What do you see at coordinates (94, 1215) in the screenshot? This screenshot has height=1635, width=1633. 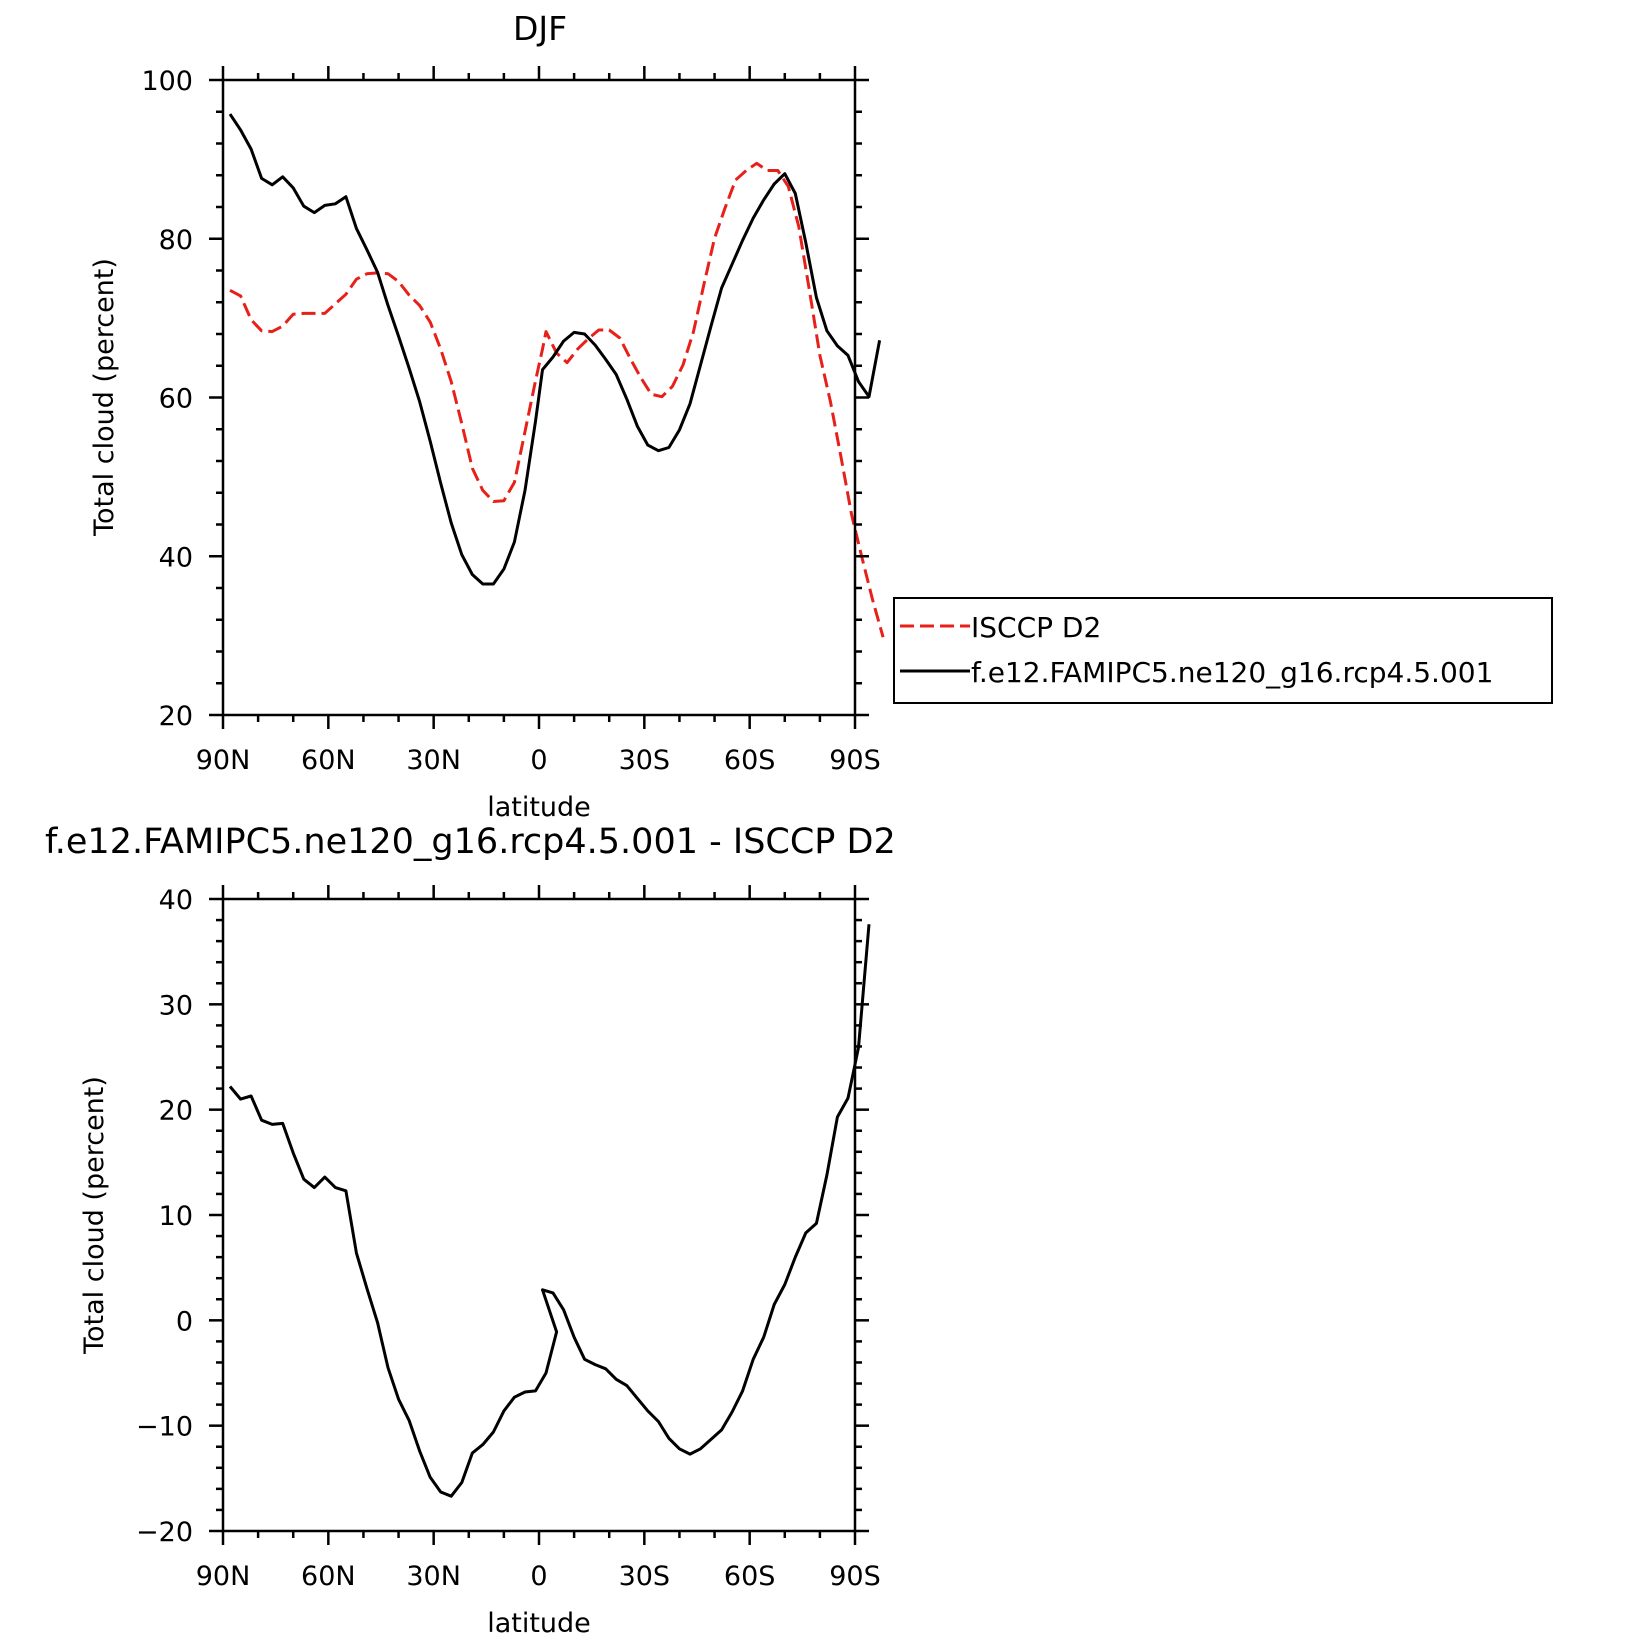 I see `bottom-y-axis-label: Total cloud (percent)` at bounding box center [94, 1215].